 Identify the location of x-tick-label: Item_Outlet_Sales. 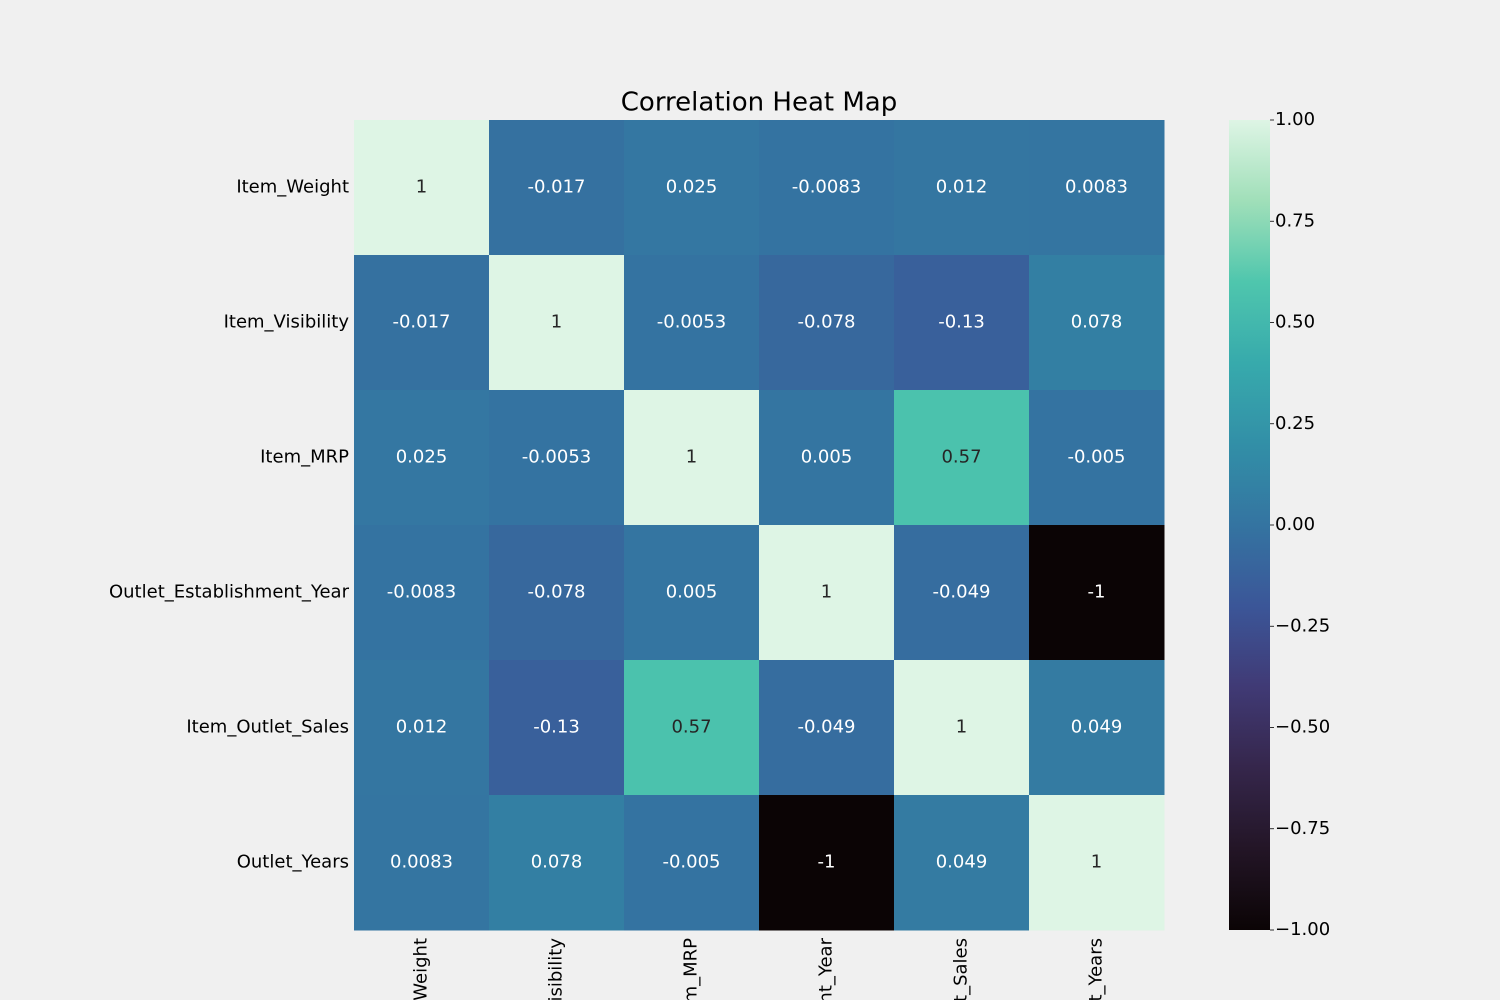
(961, 969).